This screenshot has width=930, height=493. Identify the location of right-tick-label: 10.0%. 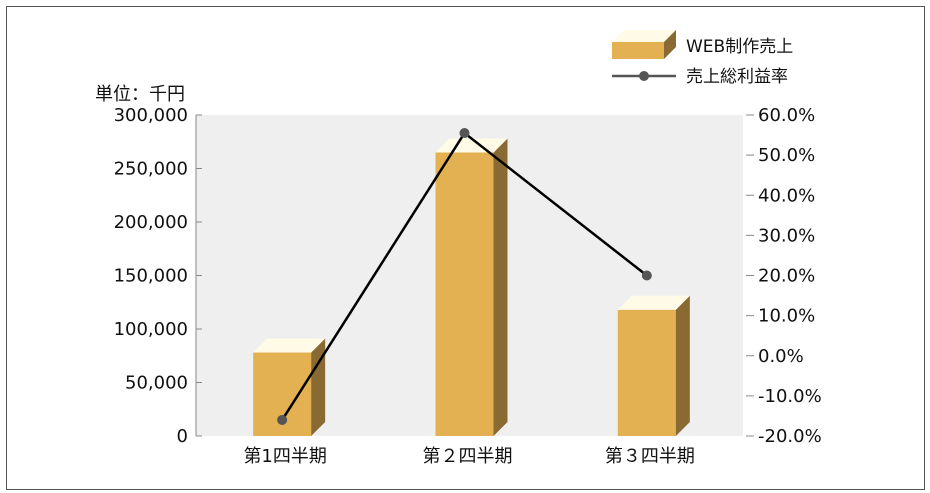
(786, 316).